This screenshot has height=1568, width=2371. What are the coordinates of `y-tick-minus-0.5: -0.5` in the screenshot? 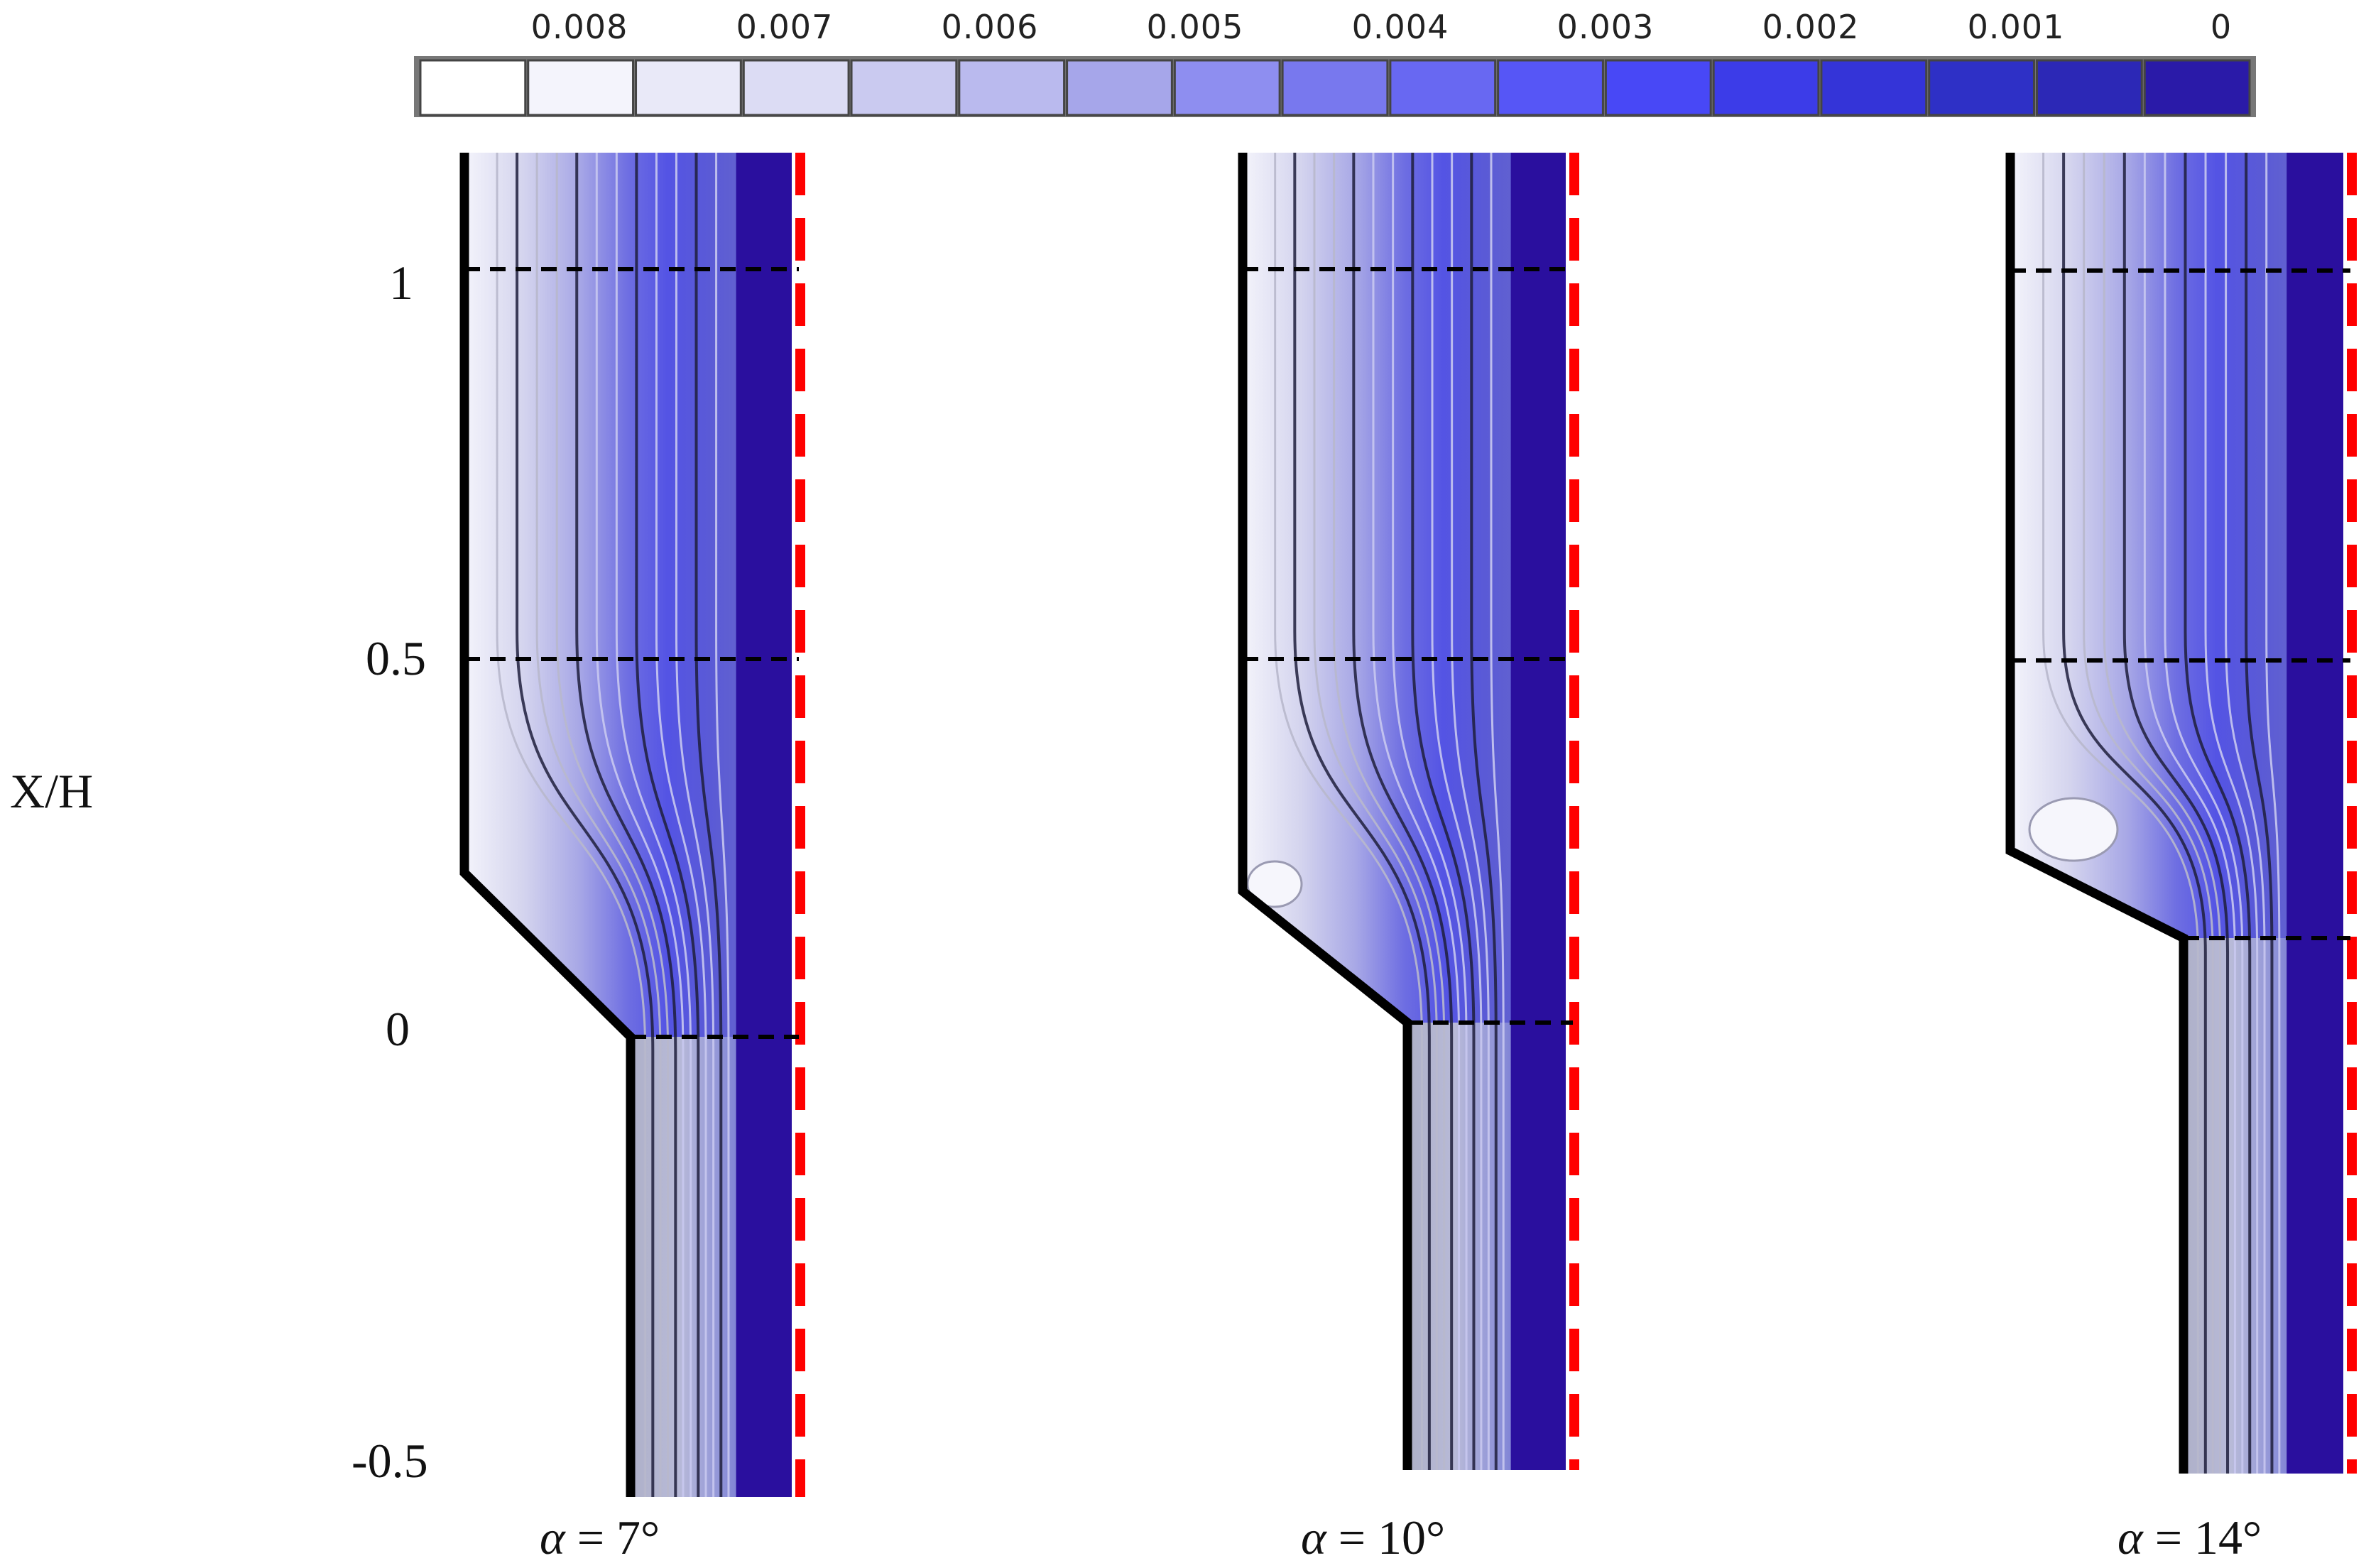 It's located at (390, 1461).